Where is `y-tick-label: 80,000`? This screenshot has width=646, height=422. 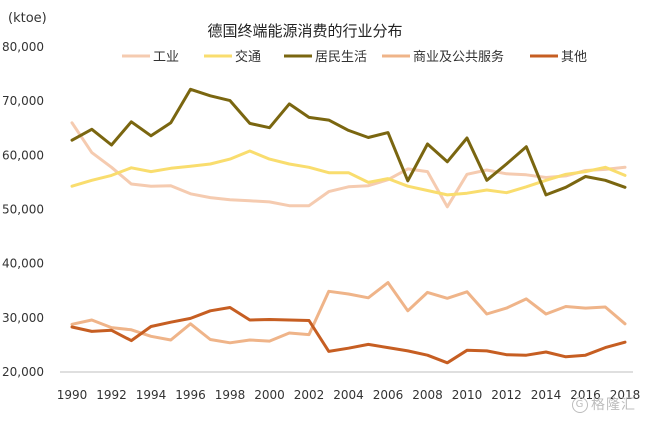
y-tick-label: 80,000 is located at coordinates (23, 47).